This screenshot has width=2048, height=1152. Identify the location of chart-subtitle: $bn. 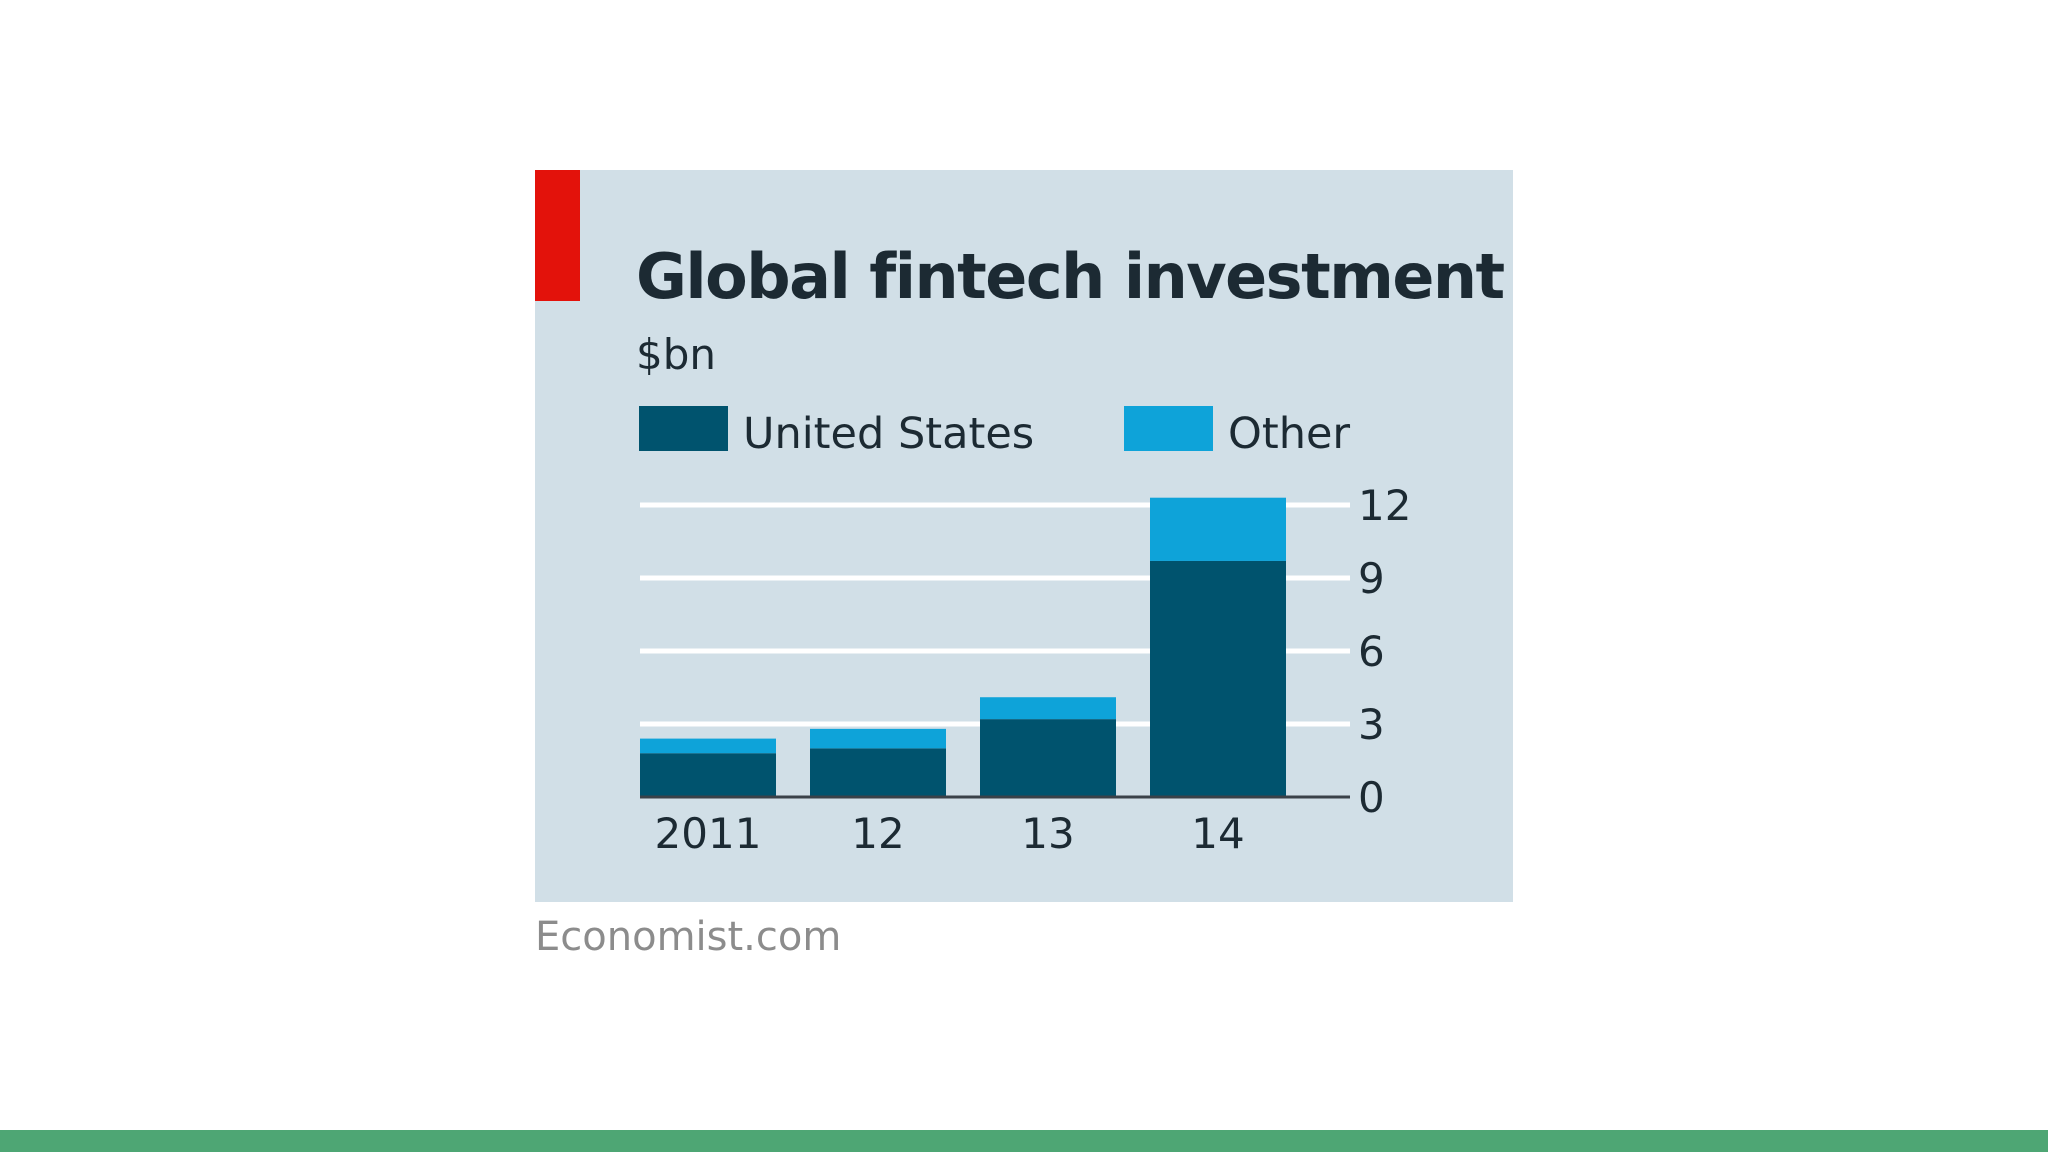
(676, 354).